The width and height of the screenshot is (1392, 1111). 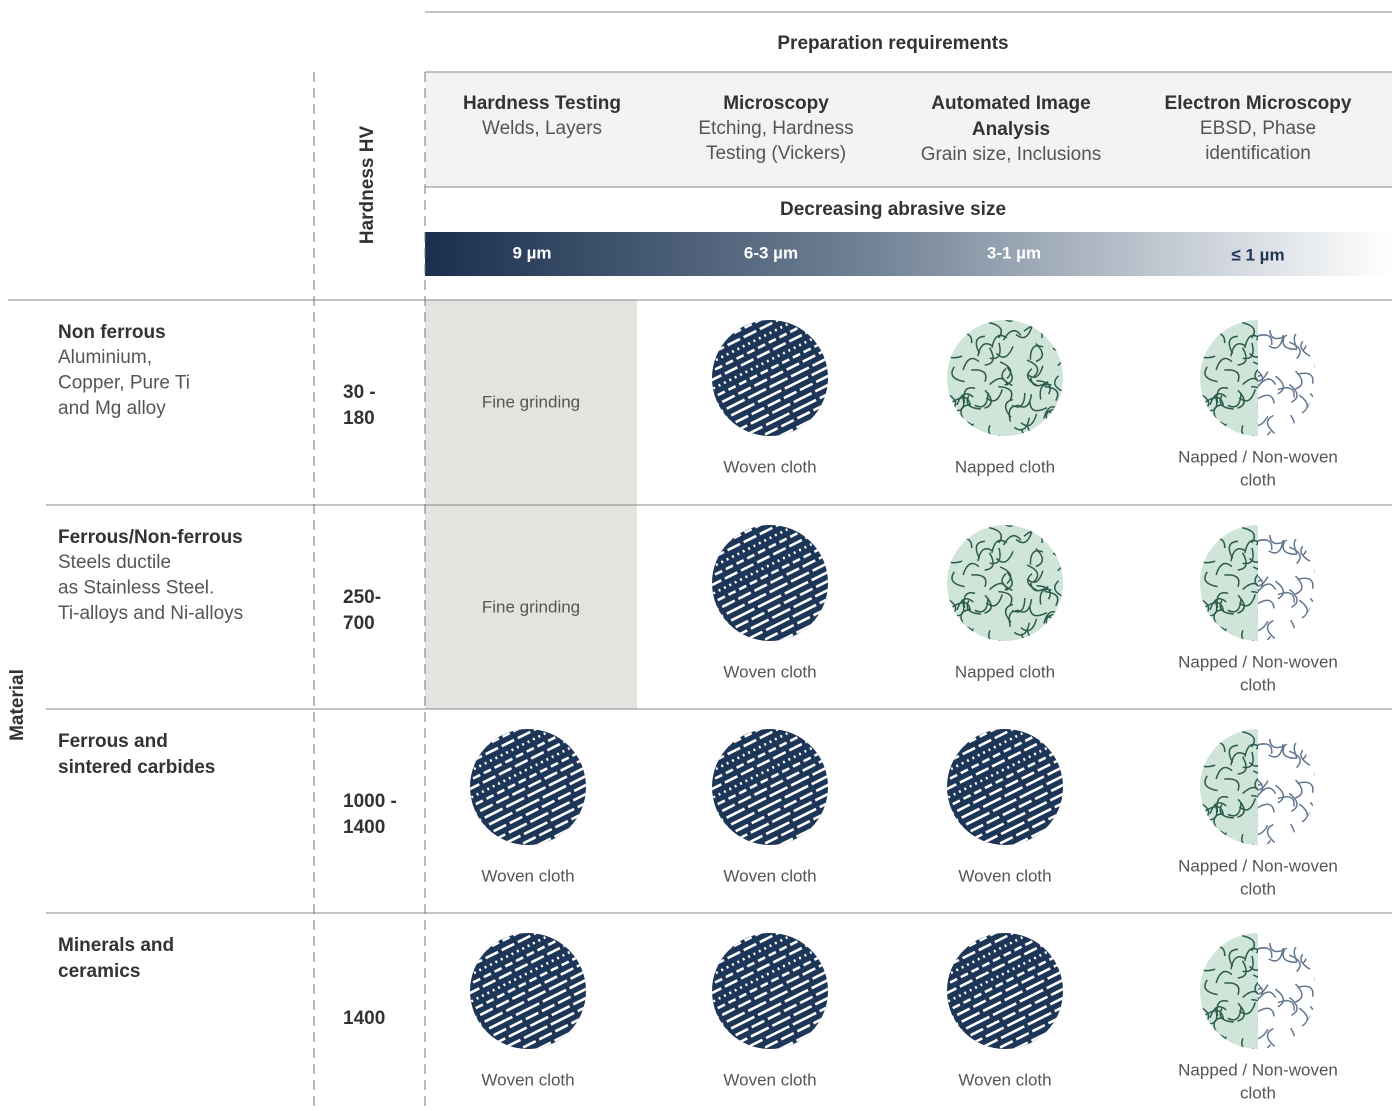 What do you see at coordinates (359, 623) in the screenshot?
I see `hardness: 700` at bounding box center [359, 623].